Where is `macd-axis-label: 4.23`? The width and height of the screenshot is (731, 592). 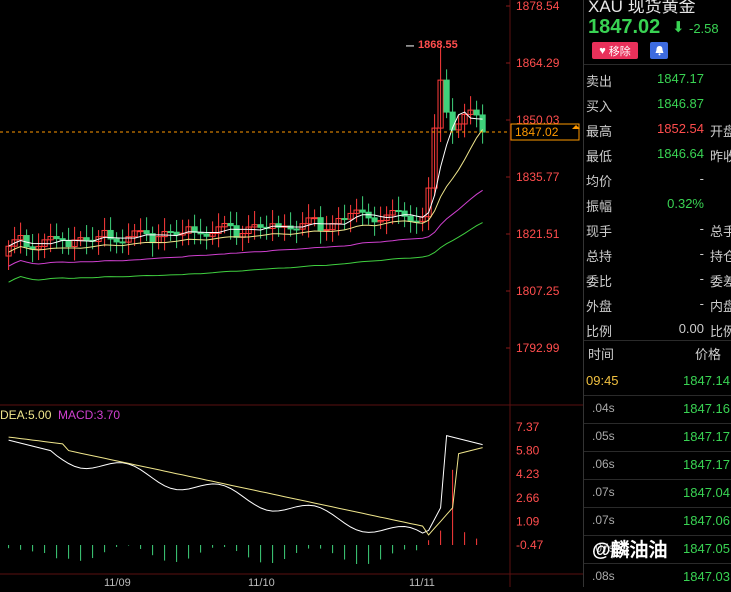
macd-axis-label: 4.23 is located at coordinates (528, 474).